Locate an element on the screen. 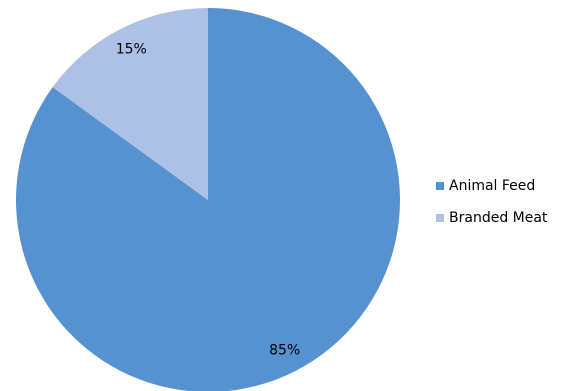 This screenshot has height=391, width=576. legend-item-branded-meat: Branded Meat is located at coordinates (491, 218).